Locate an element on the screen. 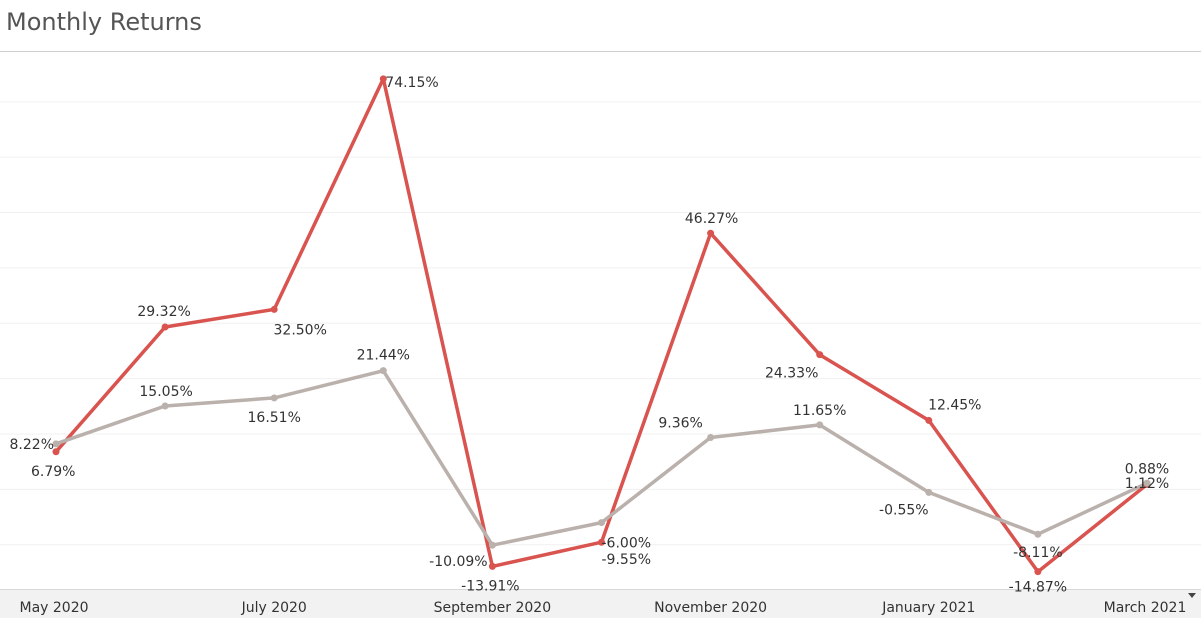 The image size is (1201, 618). data-label: 16.51% is located at coordinates (274, 418).